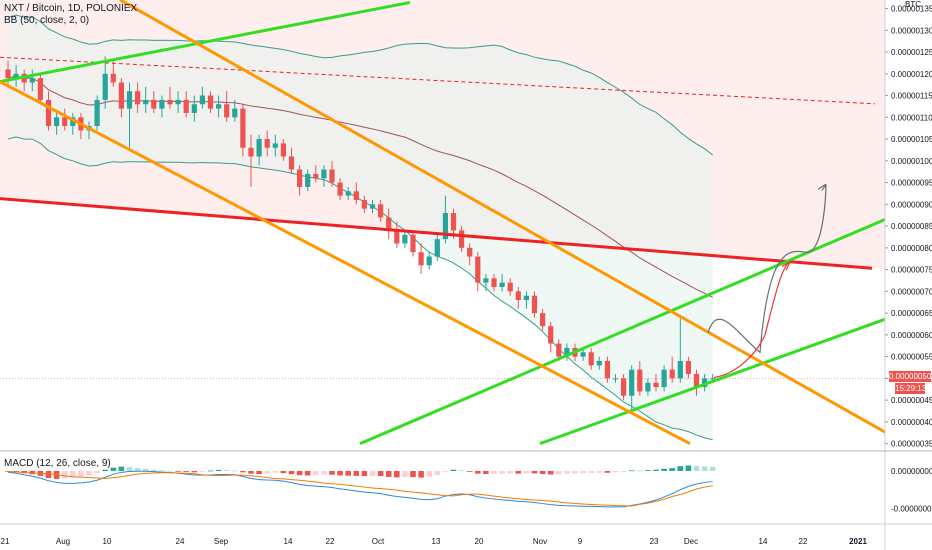 The height and width of the screenshot is (550, 932). Describe the element at coordinates (911, 30) in the screenshot. I see `y-tick-label: 0.00000130` at that location.